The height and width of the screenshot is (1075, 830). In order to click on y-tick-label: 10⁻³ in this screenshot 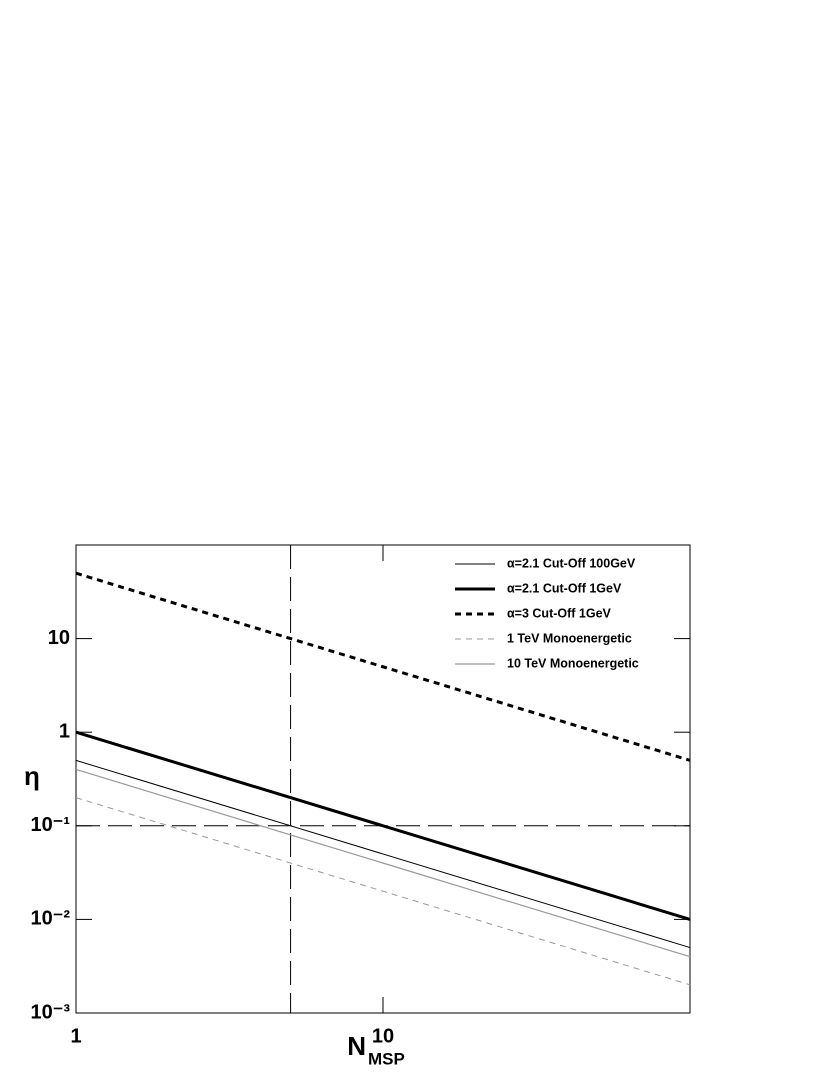, I will do `click(51, 1012)`.